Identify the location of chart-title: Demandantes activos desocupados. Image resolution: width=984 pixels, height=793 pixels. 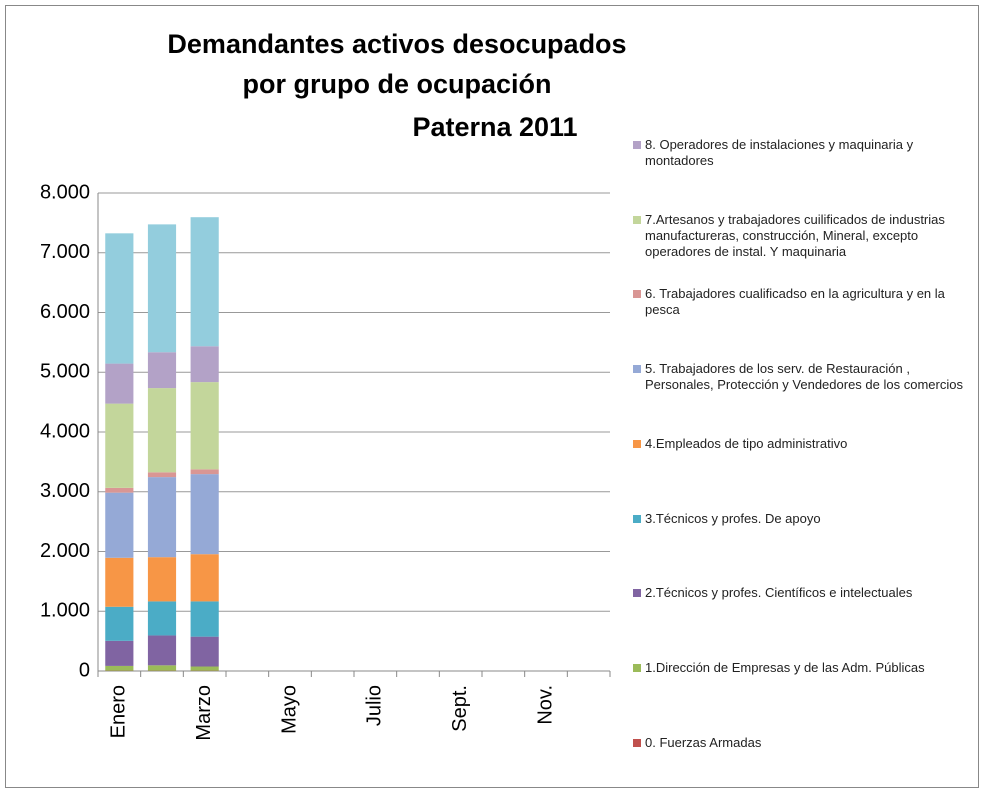
(396, 44).